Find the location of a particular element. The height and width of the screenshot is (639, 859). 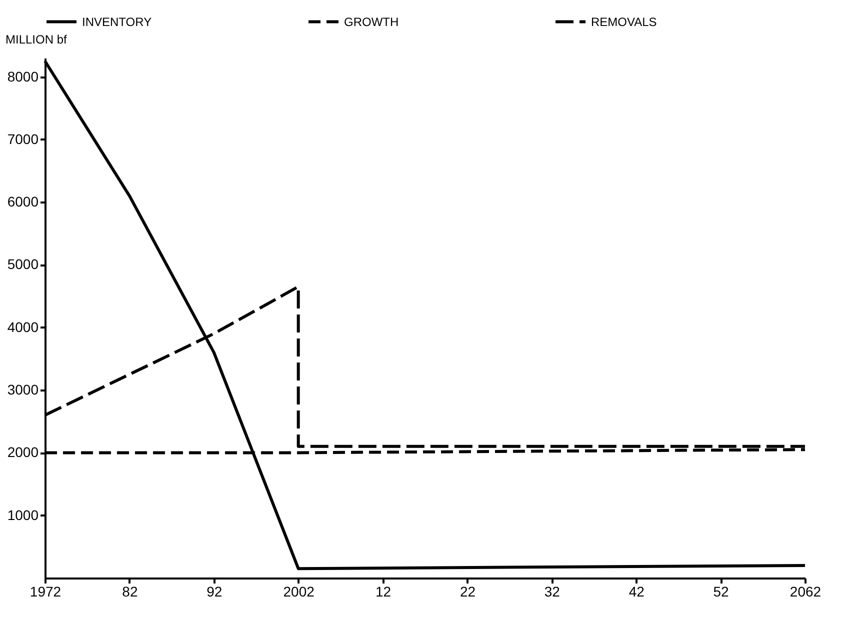

y-axis-title: MILLION bf is located at coordinates (37, 39).